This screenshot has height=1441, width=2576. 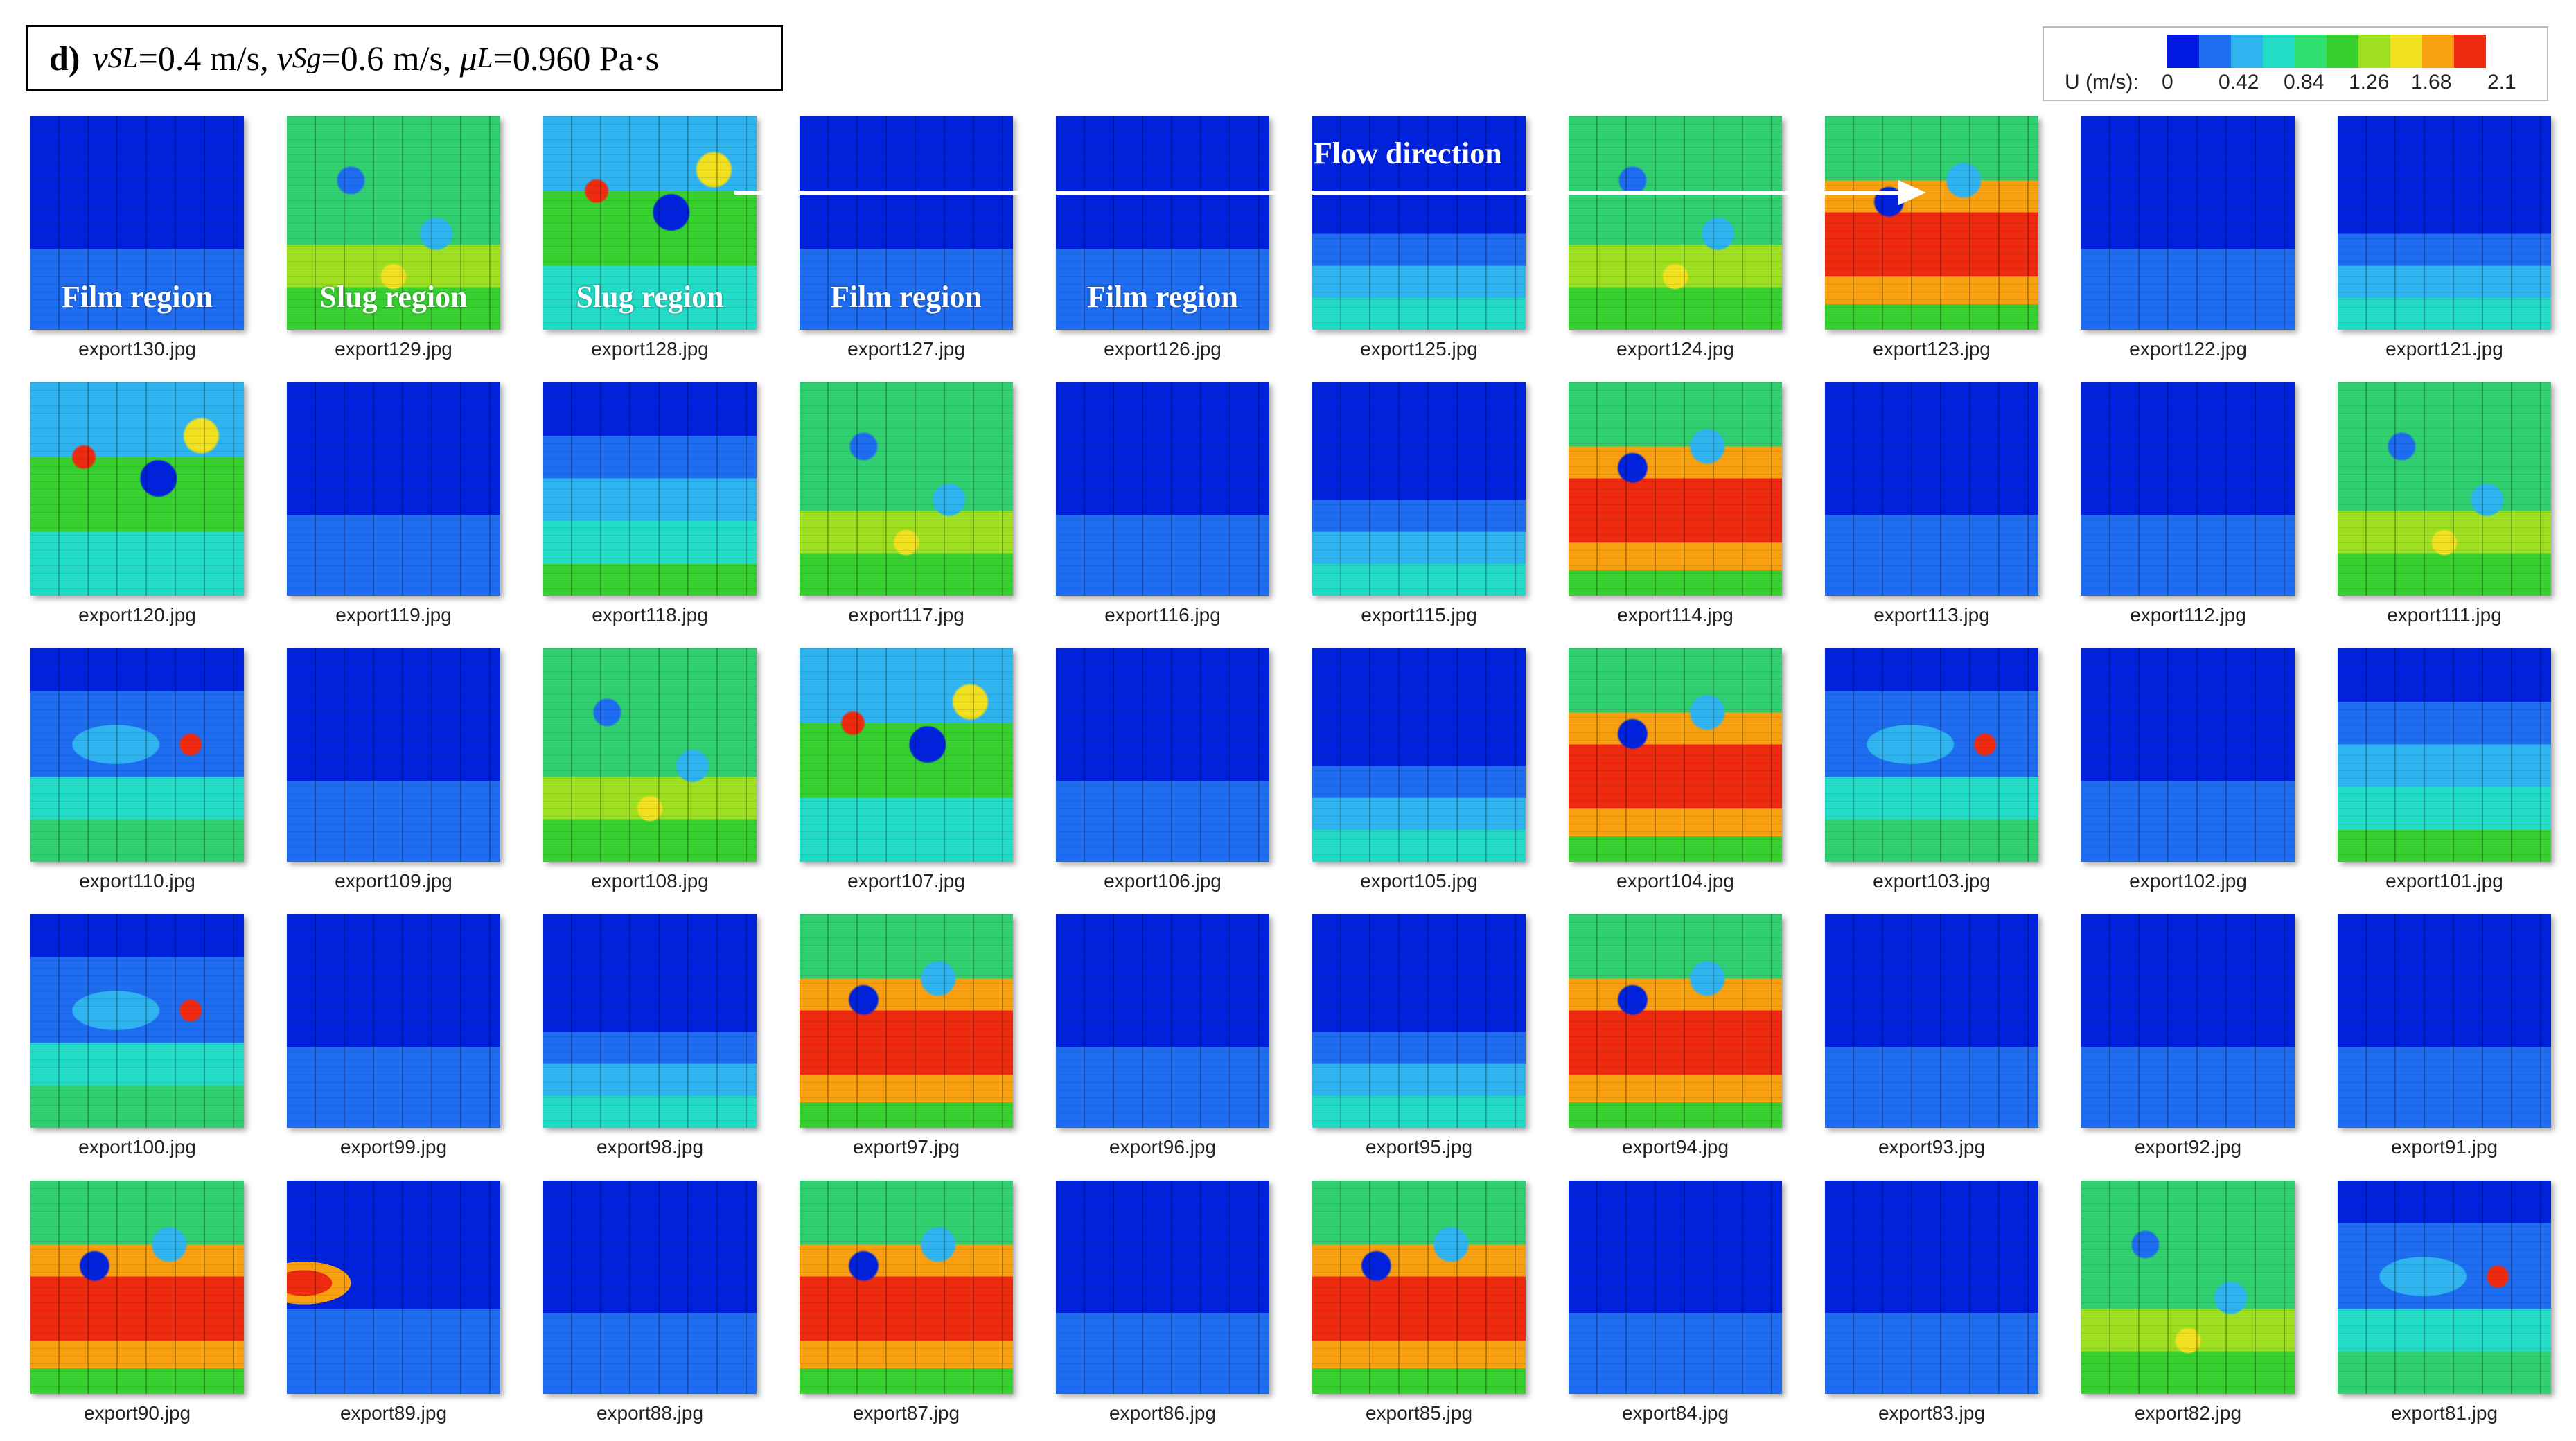 I want to click on frame-tile: Slug region export128.jpg, so click(x=650, y=241).